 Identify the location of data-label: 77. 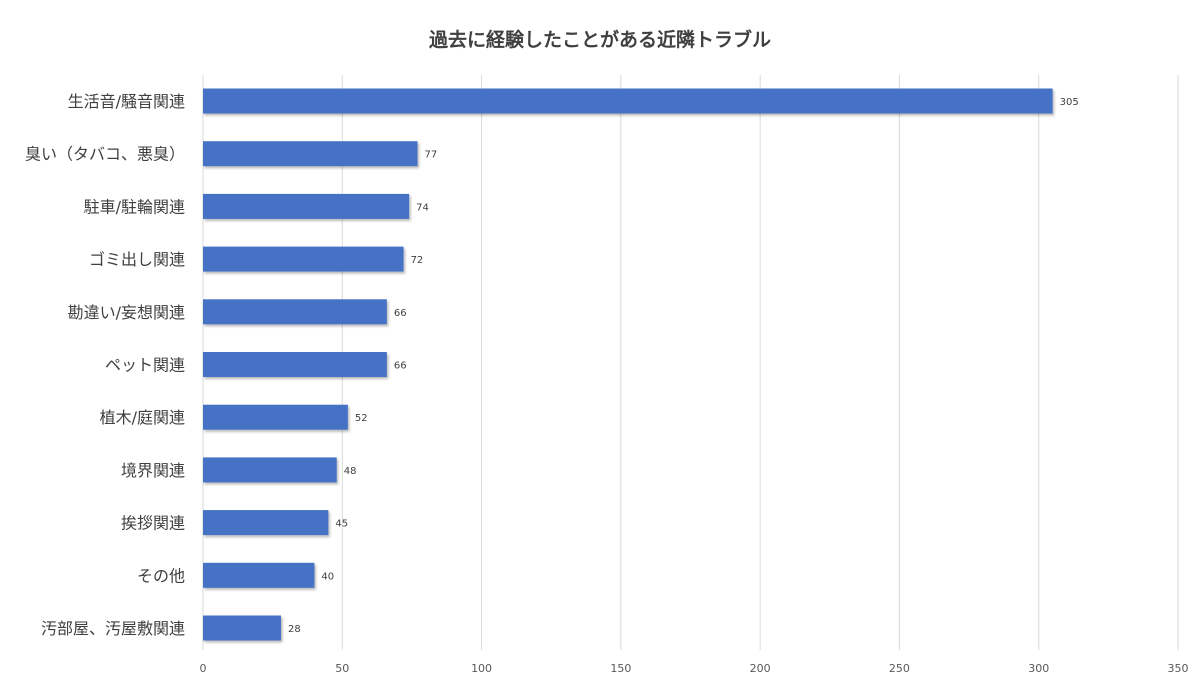
(431, 155).